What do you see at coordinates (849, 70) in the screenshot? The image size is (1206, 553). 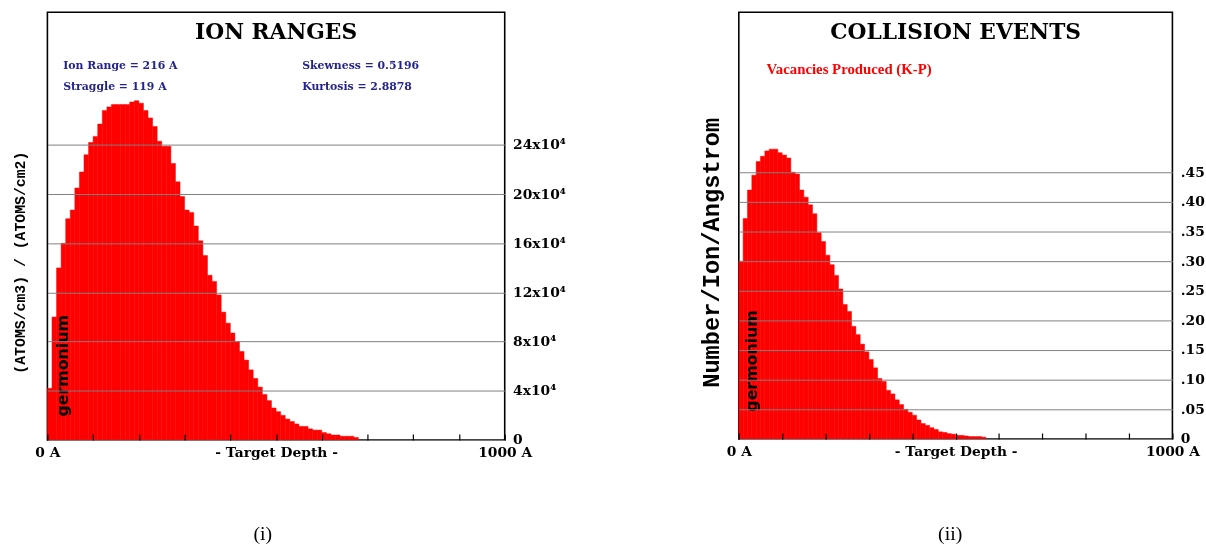 I see `text: Vacancies Produced (K-P)` at bounding box center [849, 70].